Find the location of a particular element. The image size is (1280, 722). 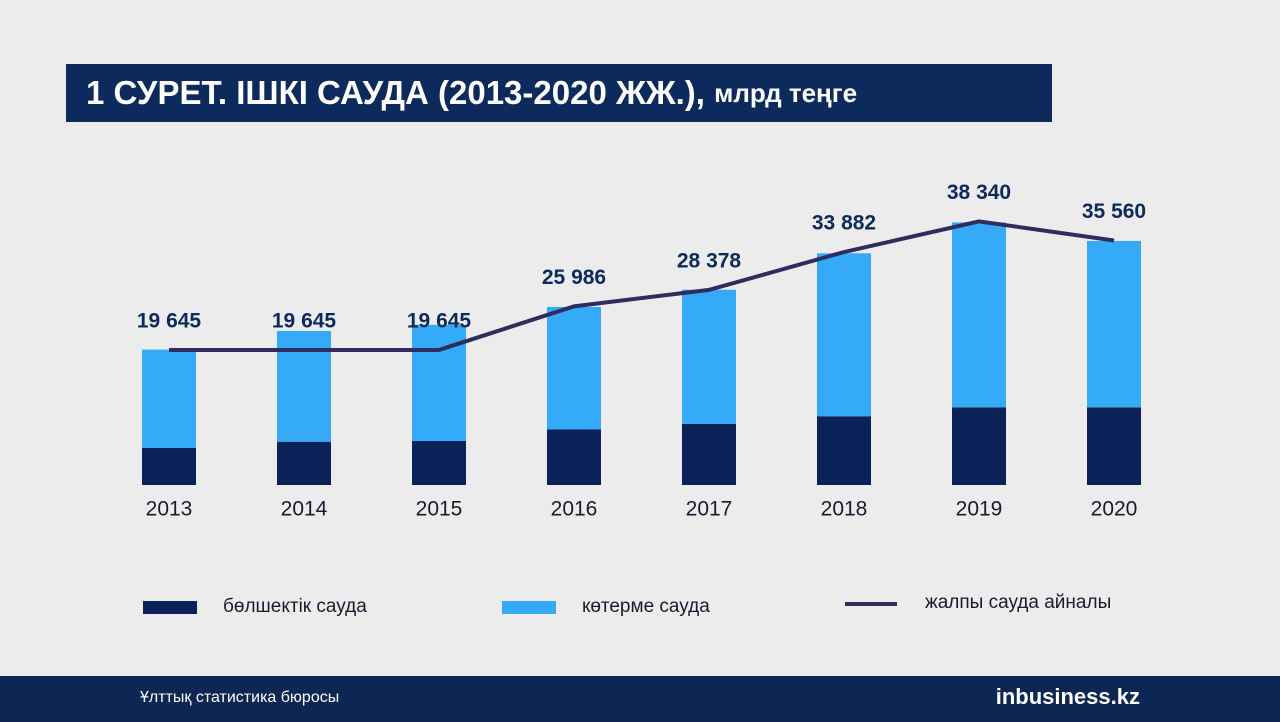

logo: inbusiness.kz is located at coordinates (1068, 696).